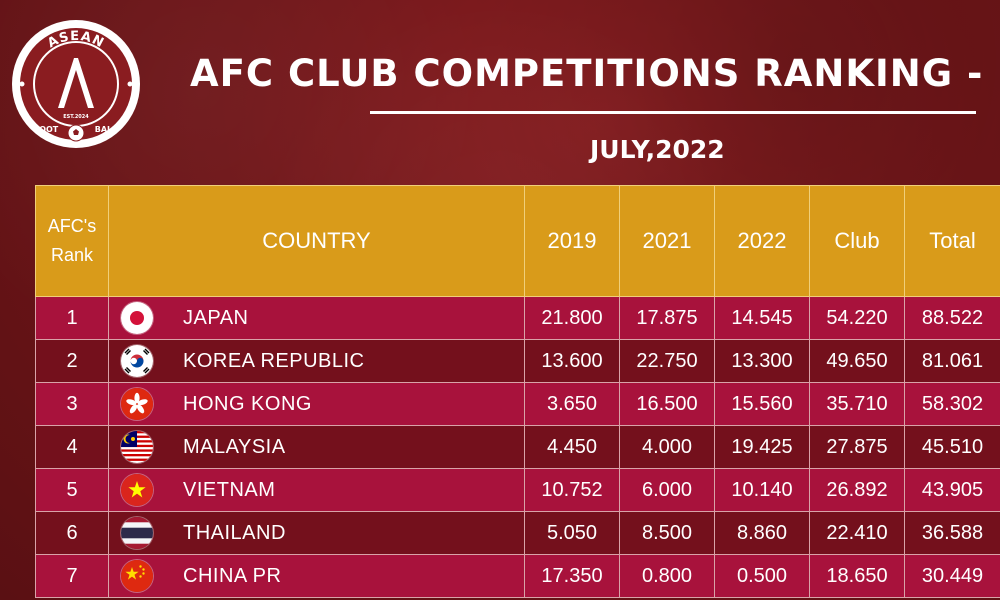 This screenshot has height=600, width=1000. What do you see at coordinates (857, 361) in the screenshot?
I see `score-club: 49.650` at bounding box center [857, 361].